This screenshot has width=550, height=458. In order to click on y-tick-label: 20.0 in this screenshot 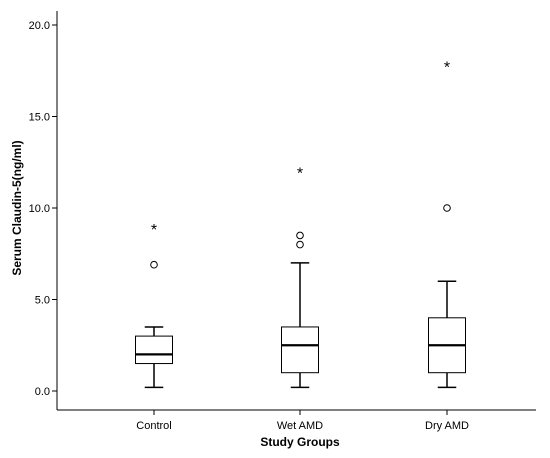, I will do `click(39, 26)`.